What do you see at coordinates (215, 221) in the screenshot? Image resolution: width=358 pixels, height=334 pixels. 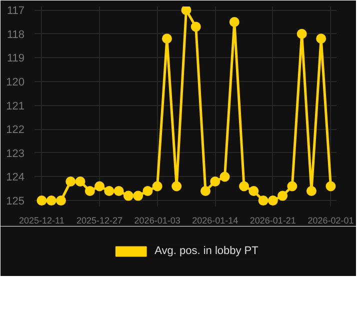 I see `x-tick-label: 2026-01-14` at bounding box center [215, 221].